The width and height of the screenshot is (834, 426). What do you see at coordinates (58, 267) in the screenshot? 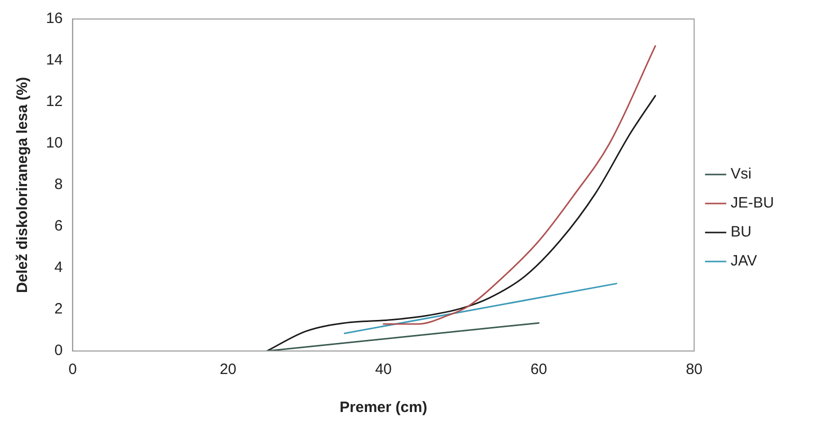
I see `y-tick-label: 4` at bounding box center [58, 267].